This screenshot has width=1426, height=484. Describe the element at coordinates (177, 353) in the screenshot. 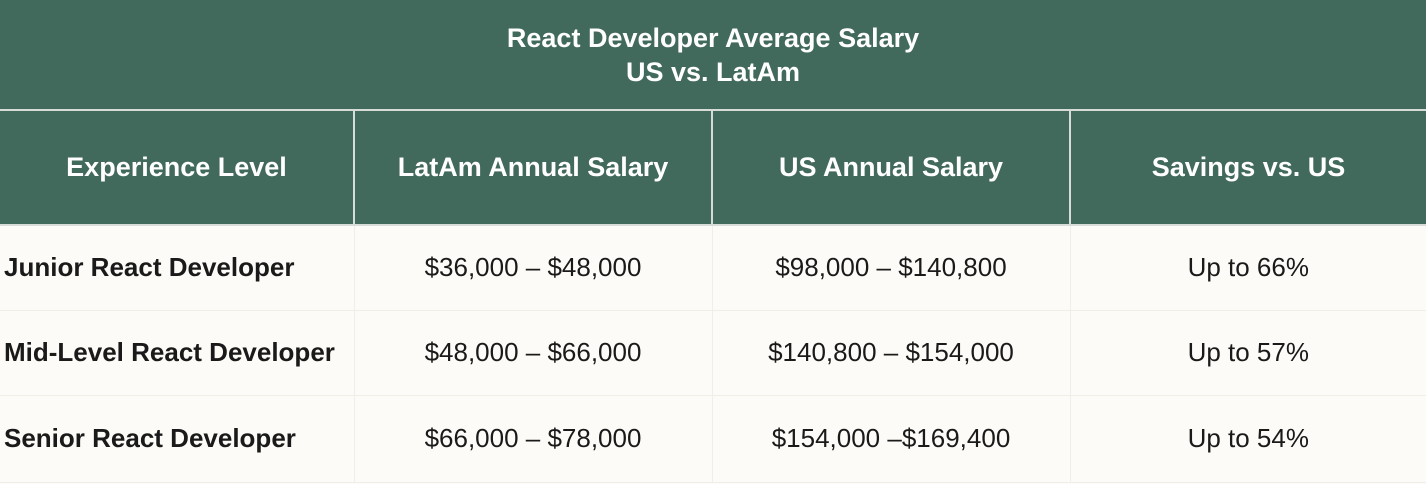

I see `experience-level-cell: Mid-Level React Developer` at that location.